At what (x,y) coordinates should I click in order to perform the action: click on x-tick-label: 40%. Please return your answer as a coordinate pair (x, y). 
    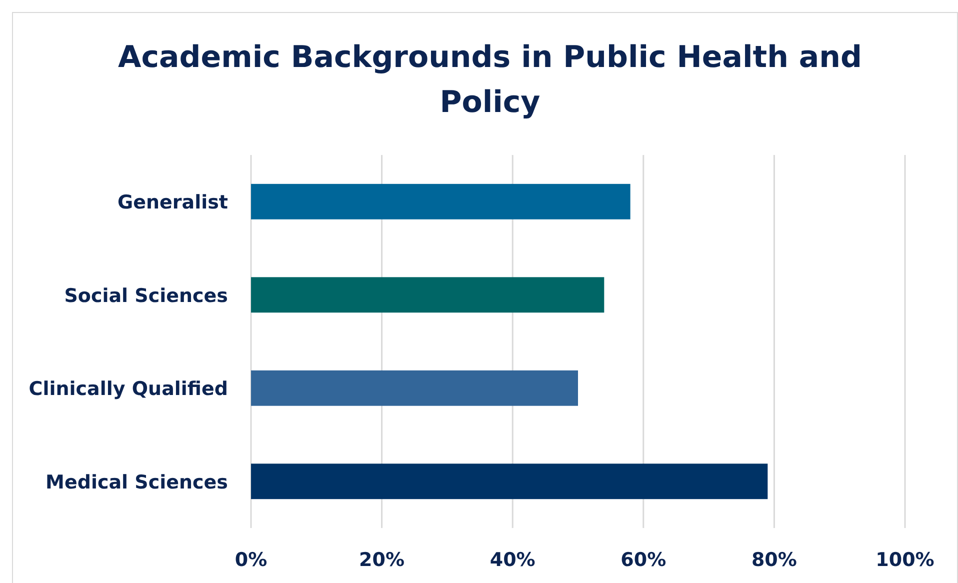
    Looking at the image, I should click on (513, 560).